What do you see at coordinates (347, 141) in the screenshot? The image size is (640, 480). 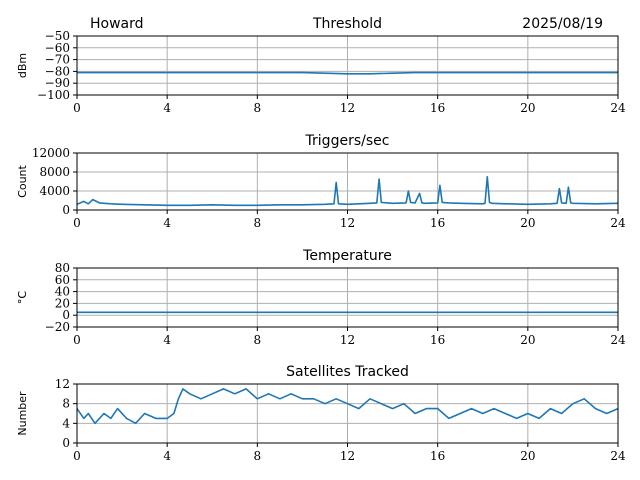 I see `chart-title: Triggers/sec` at bounding box center [347, 141].